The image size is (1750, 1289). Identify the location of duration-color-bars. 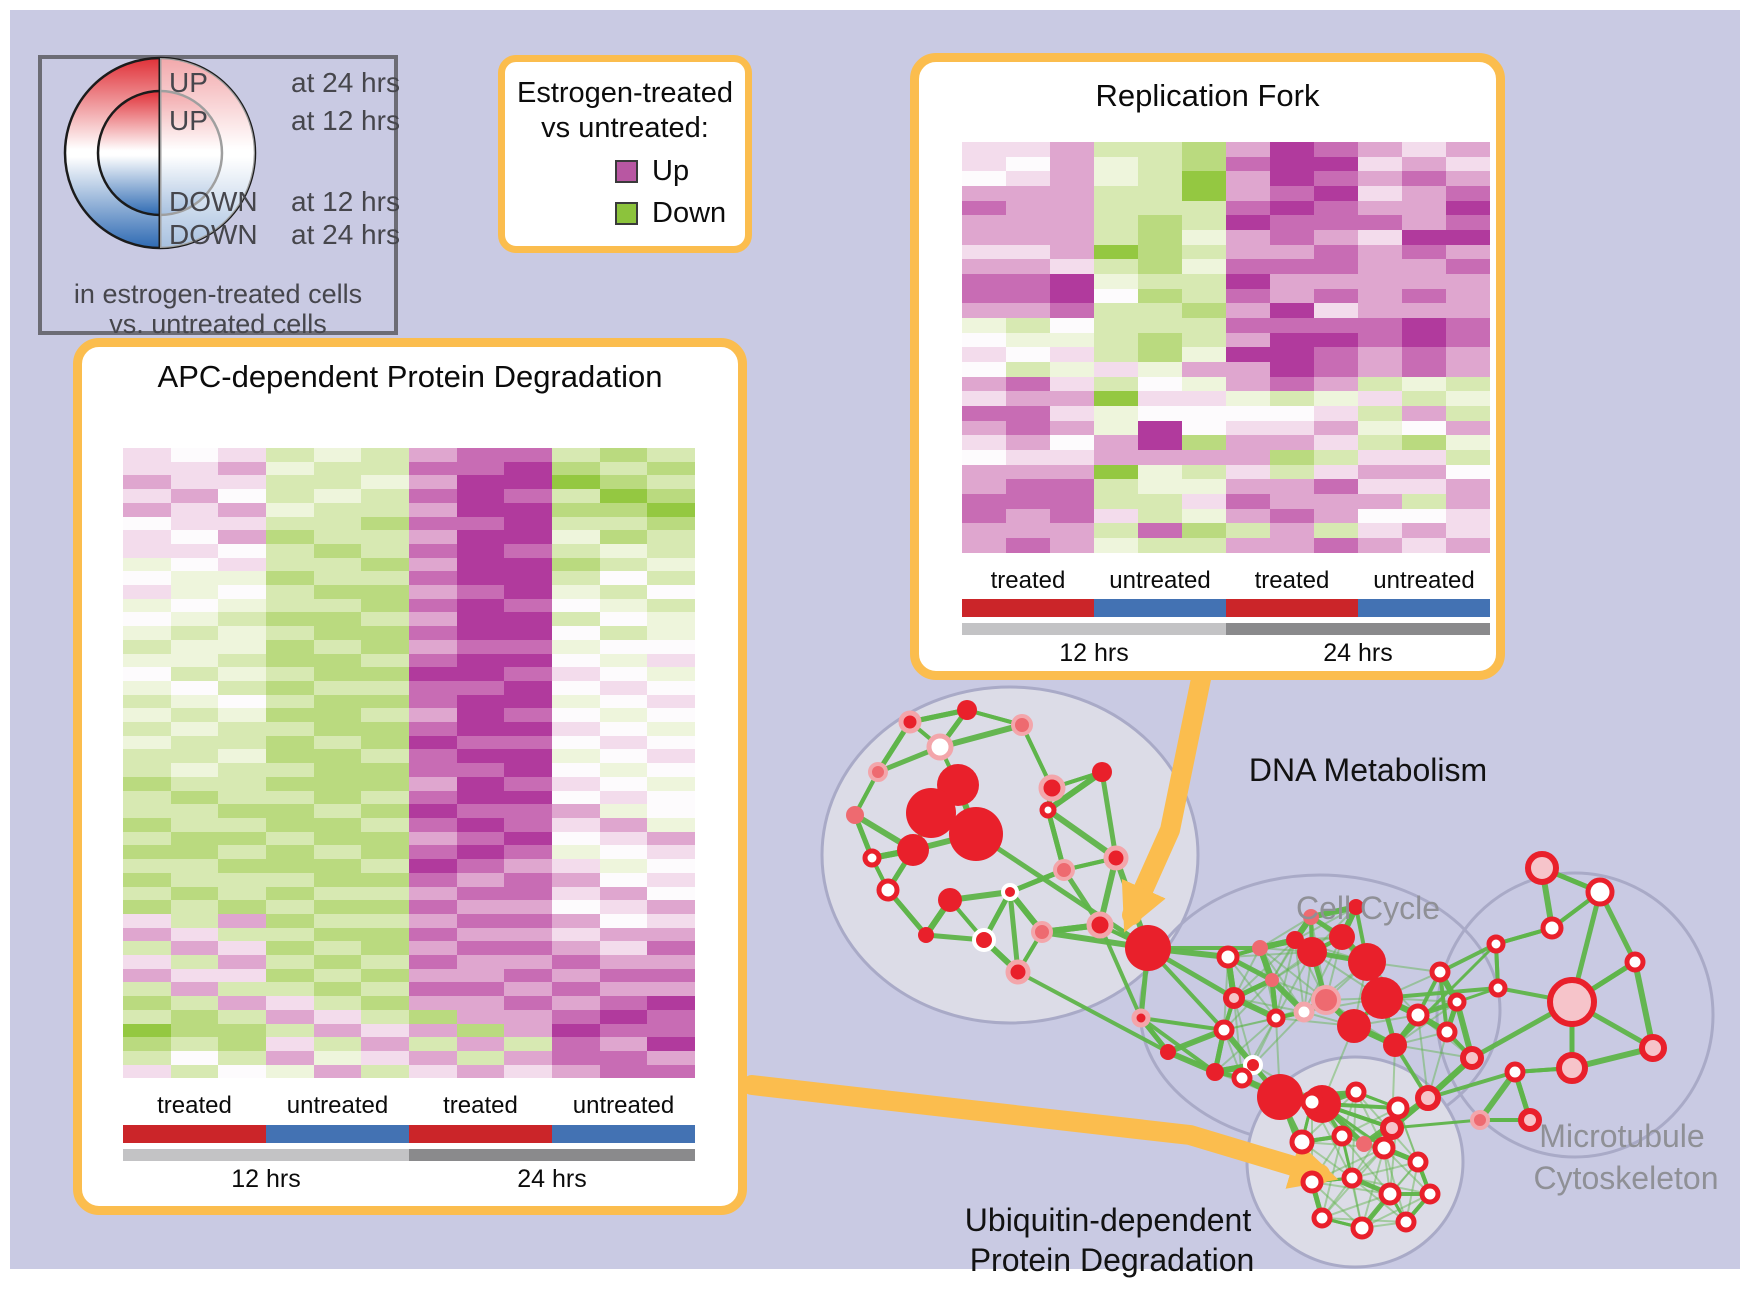
(409, 1155).